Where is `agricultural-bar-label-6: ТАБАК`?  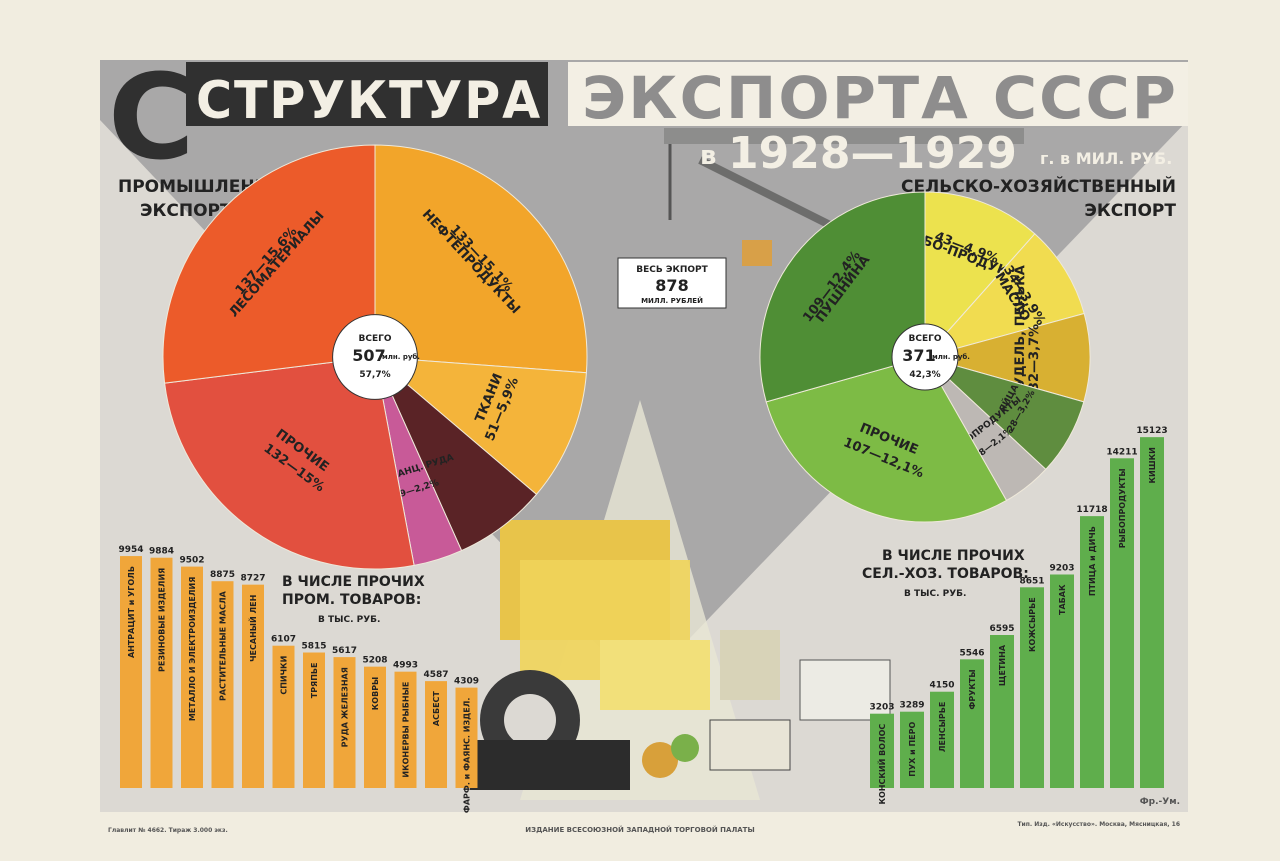
agricultural-bar-label-6: ТАБАК is located at coordinates (1062, 599).